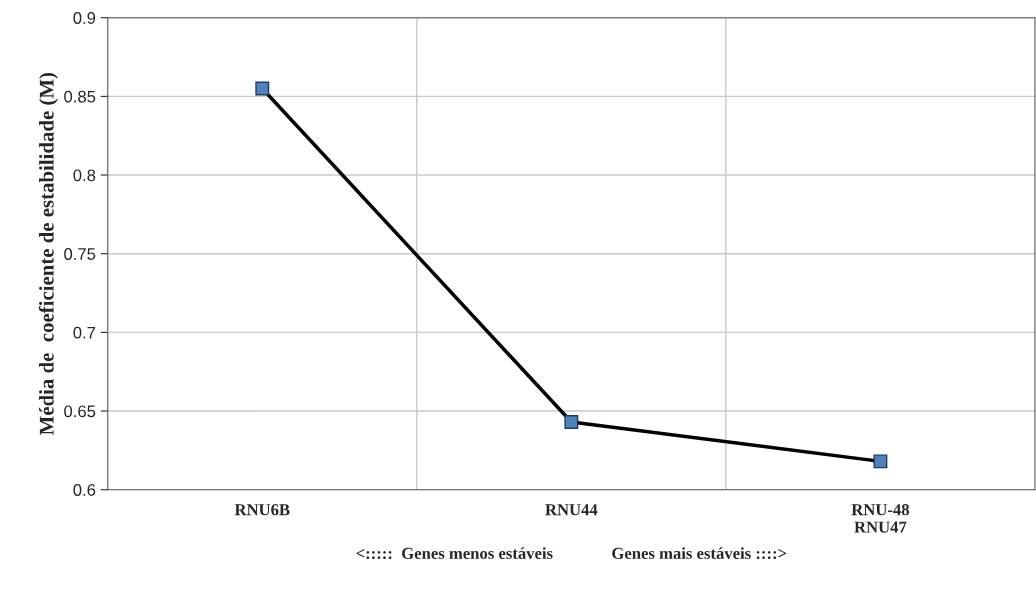 The image size is (1036, 590). I want to click on y-tick-label: 0.85, so click(80, 96).